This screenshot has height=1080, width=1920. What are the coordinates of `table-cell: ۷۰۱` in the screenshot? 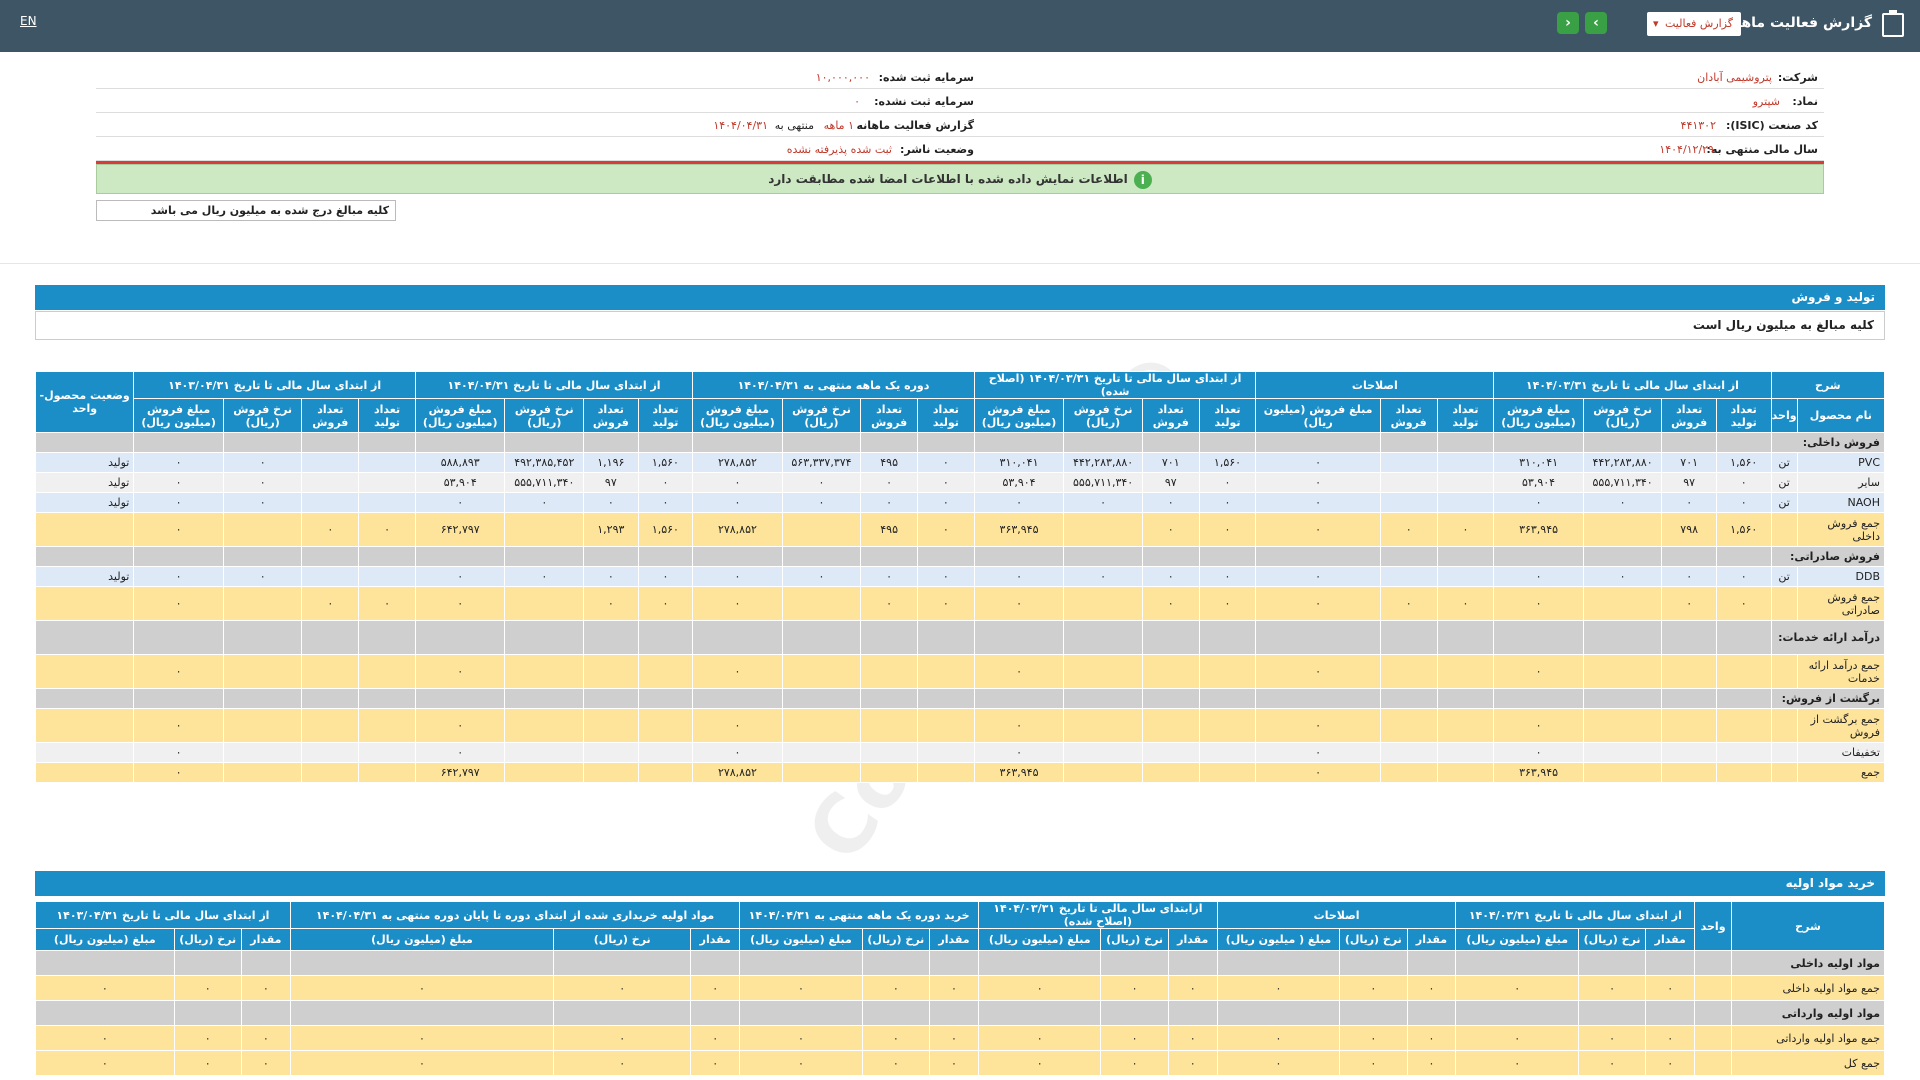 It's located at (1170, 462).